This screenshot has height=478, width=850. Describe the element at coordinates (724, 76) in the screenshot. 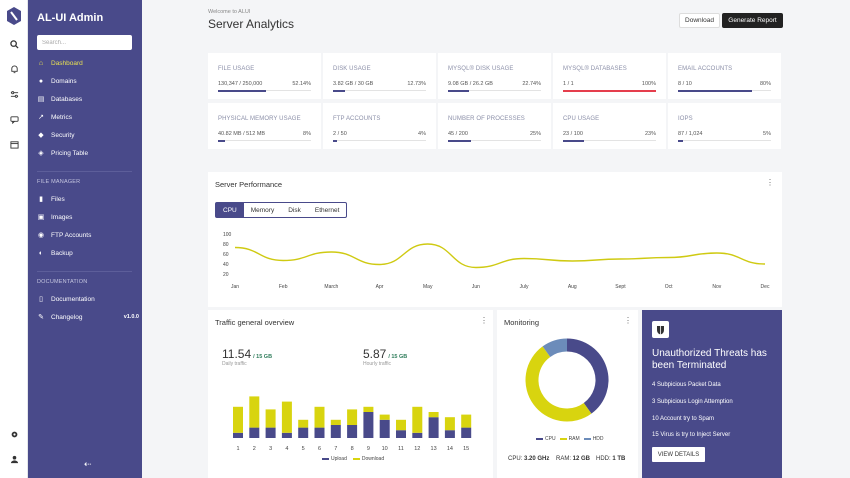

I see `stat-card: EMAIL ACCOUNTS 8 / 10 80%` at that location.